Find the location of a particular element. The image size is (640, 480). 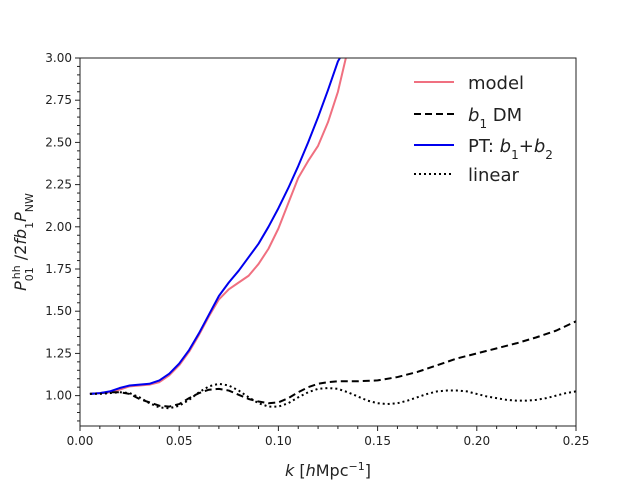

x-axis-ticks: 0.00 0.05 0.10 0.15 0.20 0.25 is located at coordinates (328, 437).